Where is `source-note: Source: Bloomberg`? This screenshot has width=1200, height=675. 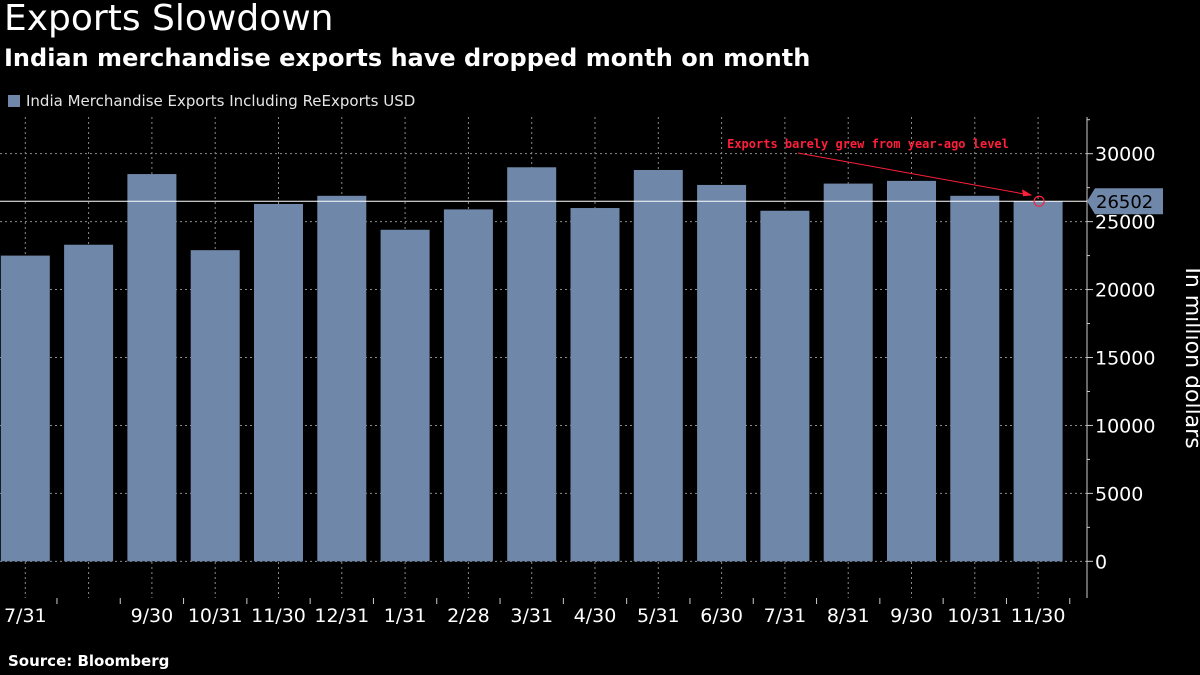
source-note: Source: Bloomberg is located at coordinates (89, 661).